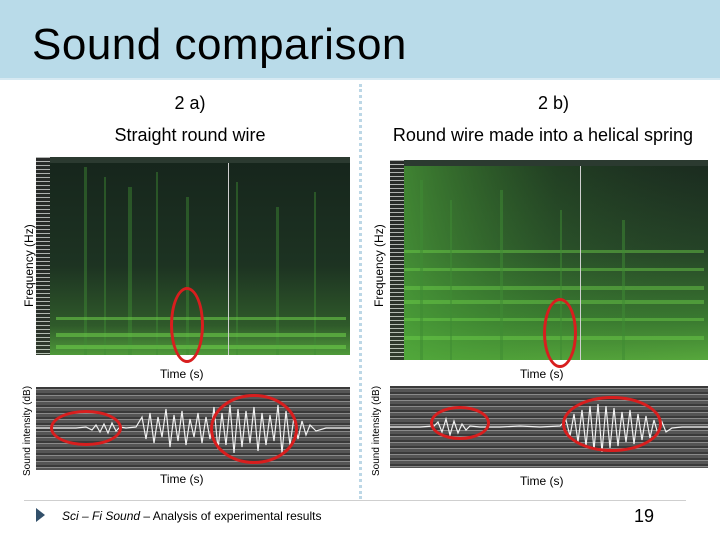 This screenshot has width=720, height=540. Describe the element at coordinates (355, 500) in the screenshot. I see `footer-divider` at that location.